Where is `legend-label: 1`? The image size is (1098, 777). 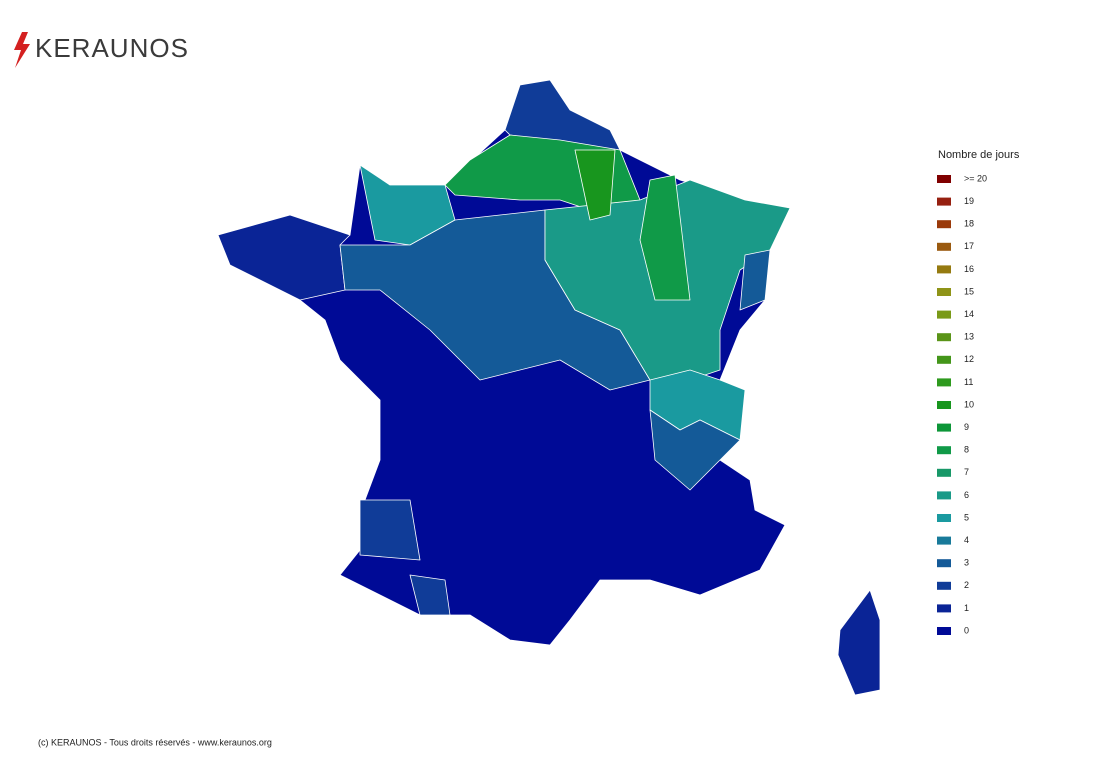
legend-label: 1 is located at coordinates (966, 608).